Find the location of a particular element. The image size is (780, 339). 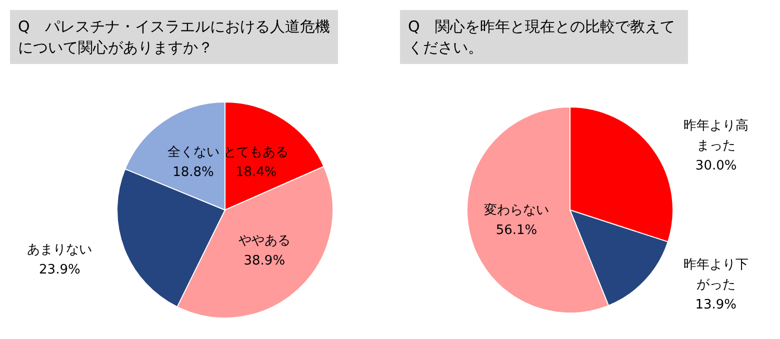

data-label: 18.8% is located at coordinates (193, 172).